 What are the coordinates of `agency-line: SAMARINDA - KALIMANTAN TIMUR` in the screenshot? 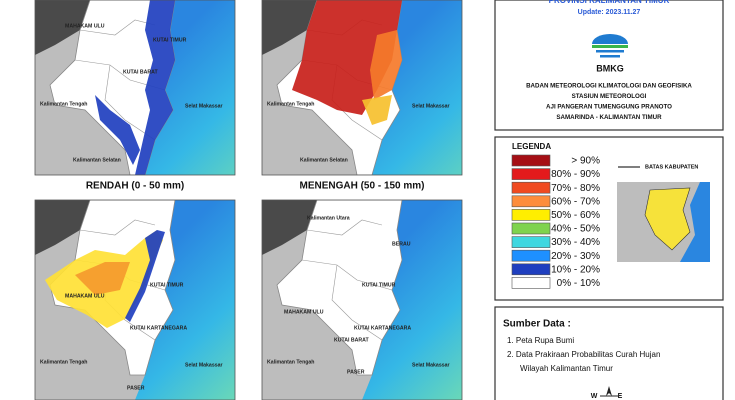 It's located at (609, 117).